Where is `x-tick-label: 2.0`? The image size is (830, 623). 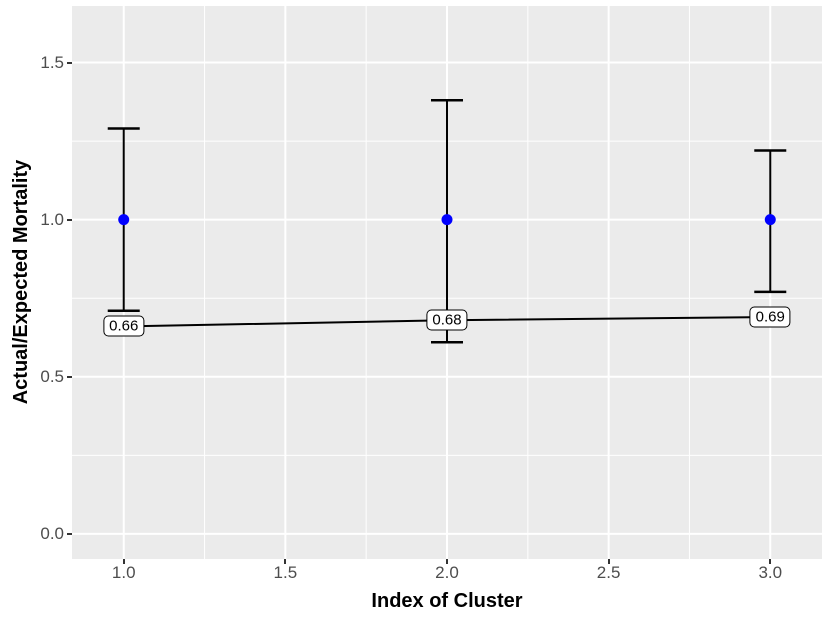 x-tick-label: 2.0 is located at coordinates (447, 572).